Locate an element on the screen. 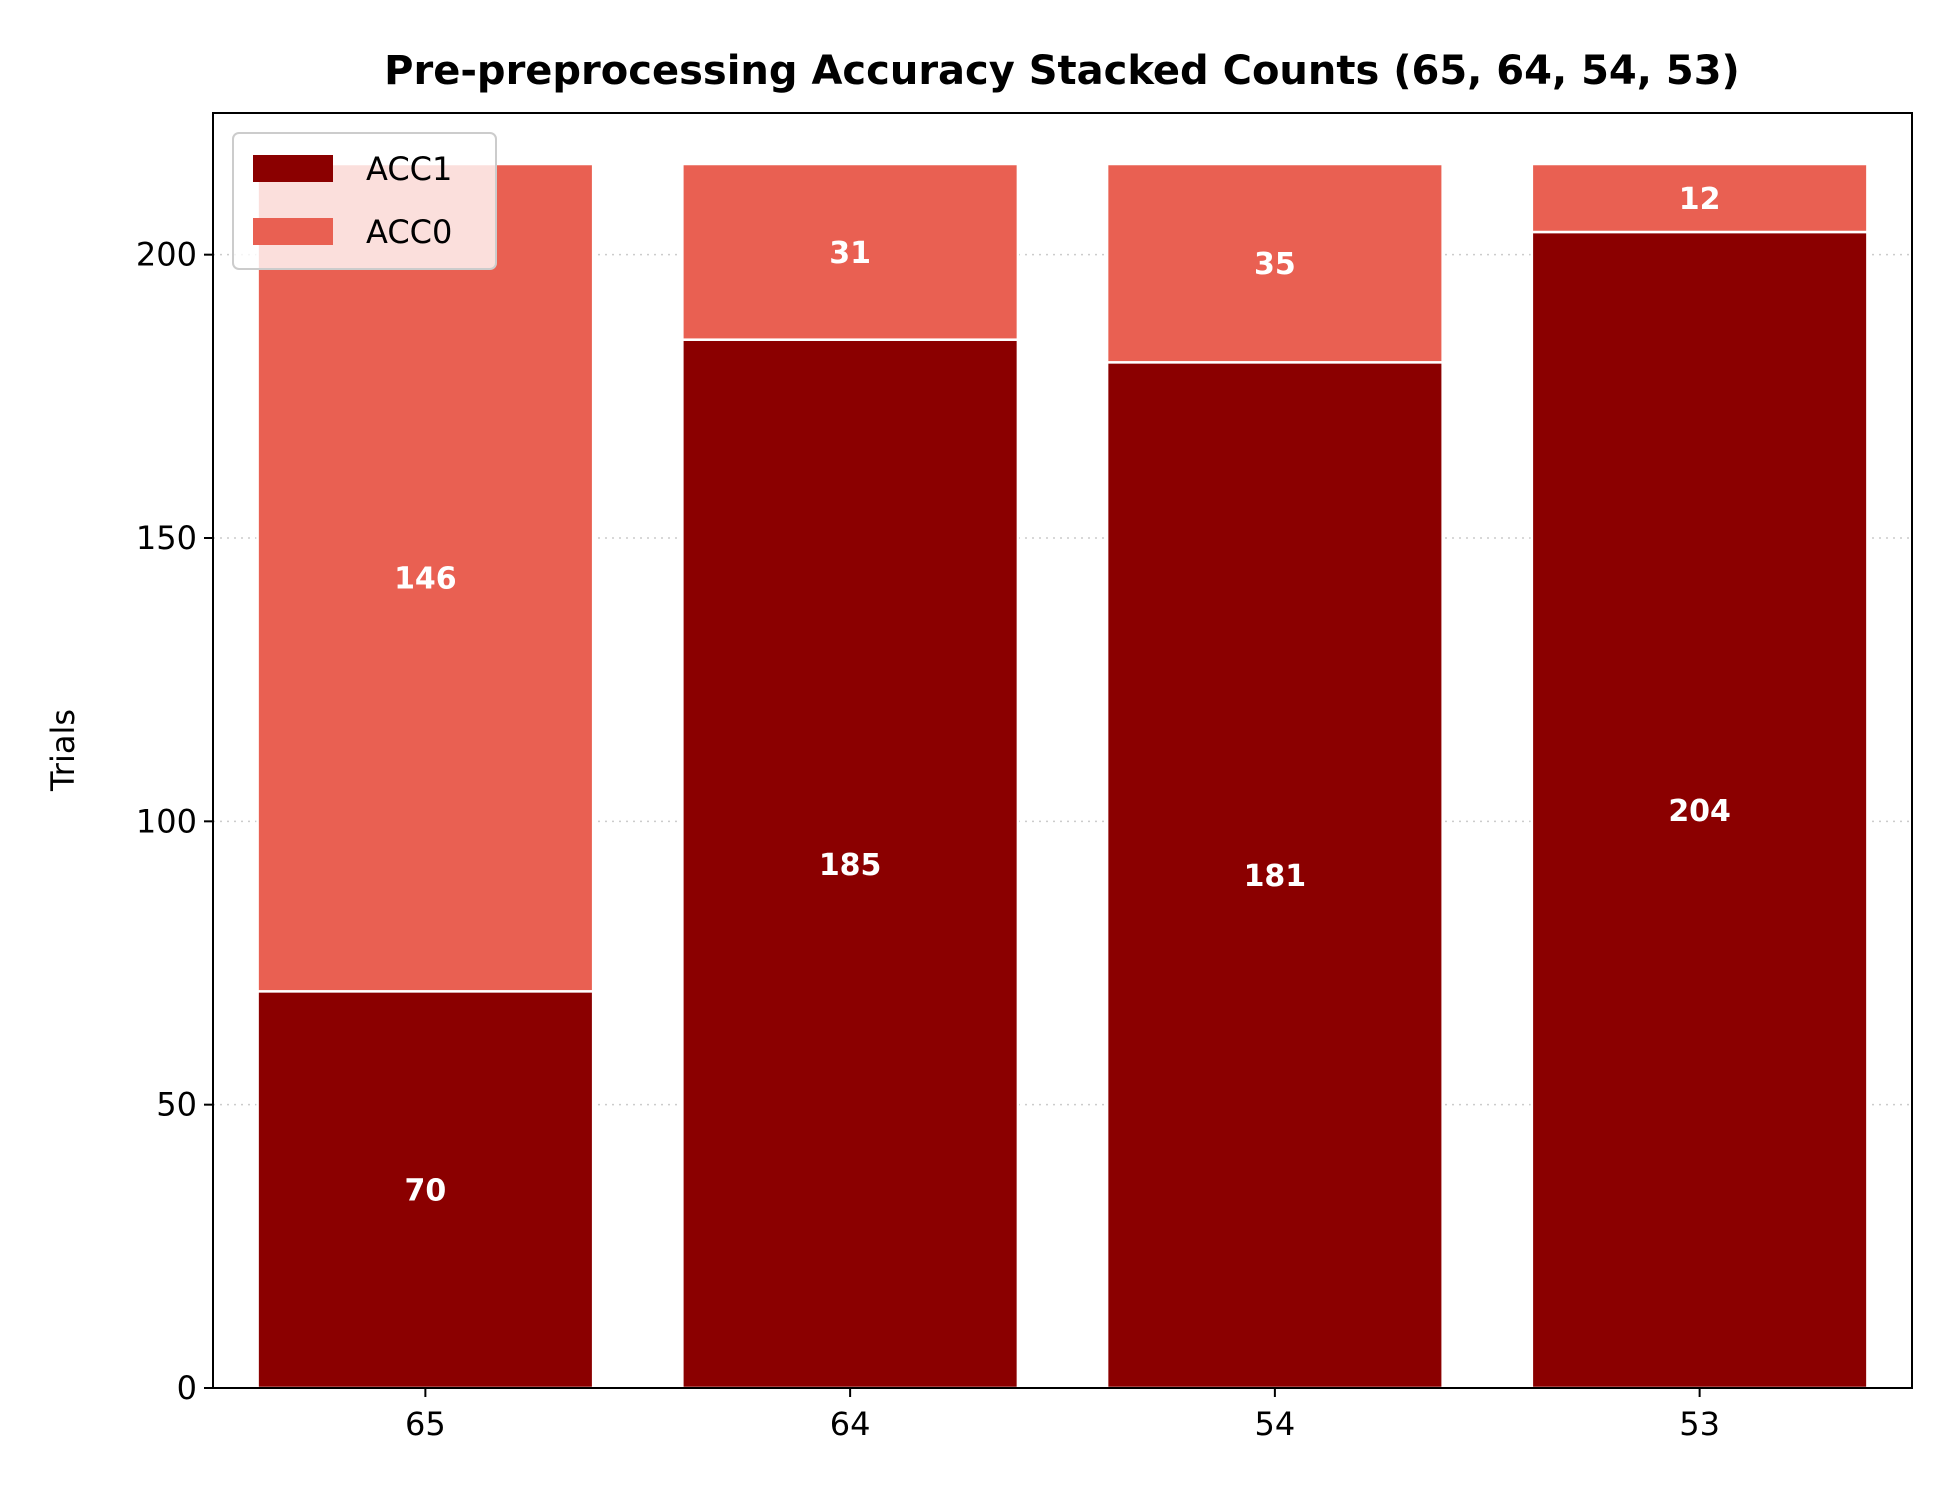  y-tick-label: 100 is located at coordinates (166, 821).